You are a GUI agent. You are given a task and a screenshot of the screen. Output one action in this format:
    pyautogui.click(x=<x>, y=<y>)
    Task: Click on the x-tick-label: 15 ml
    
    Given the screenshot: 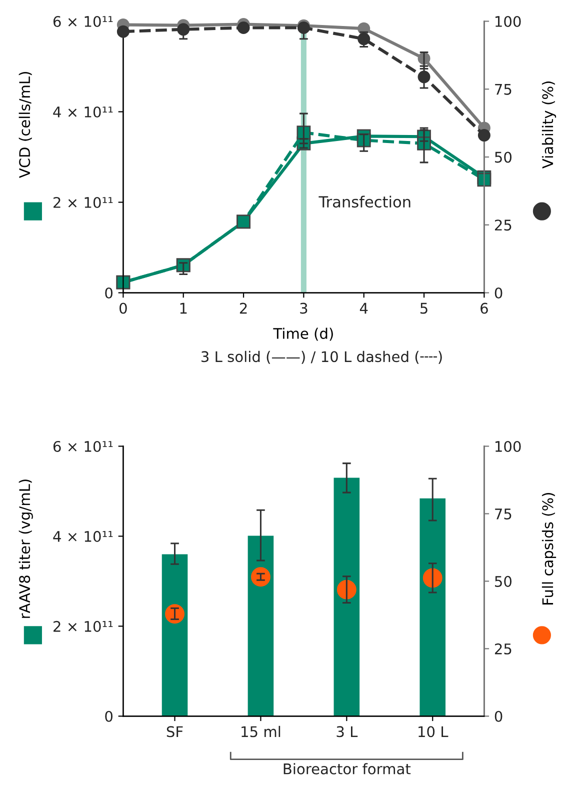 What is the action you would take?
    pyautogui.click(x=261, y=732)
    